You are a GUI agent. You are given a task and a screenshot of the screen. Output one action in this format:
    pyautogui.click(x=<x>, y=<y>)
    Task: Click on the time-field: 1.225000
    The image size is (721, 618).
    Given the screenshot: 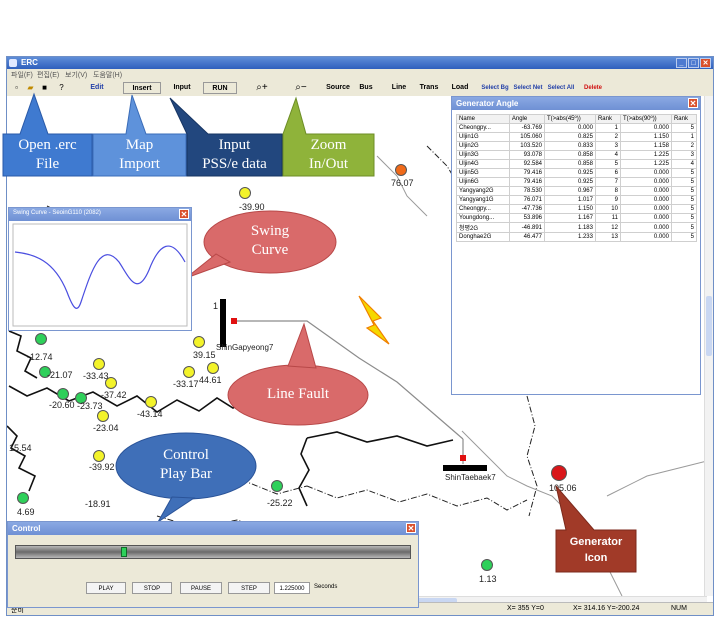 What is the action you would take?
    pyautogui.click(x=292, y=588)
    